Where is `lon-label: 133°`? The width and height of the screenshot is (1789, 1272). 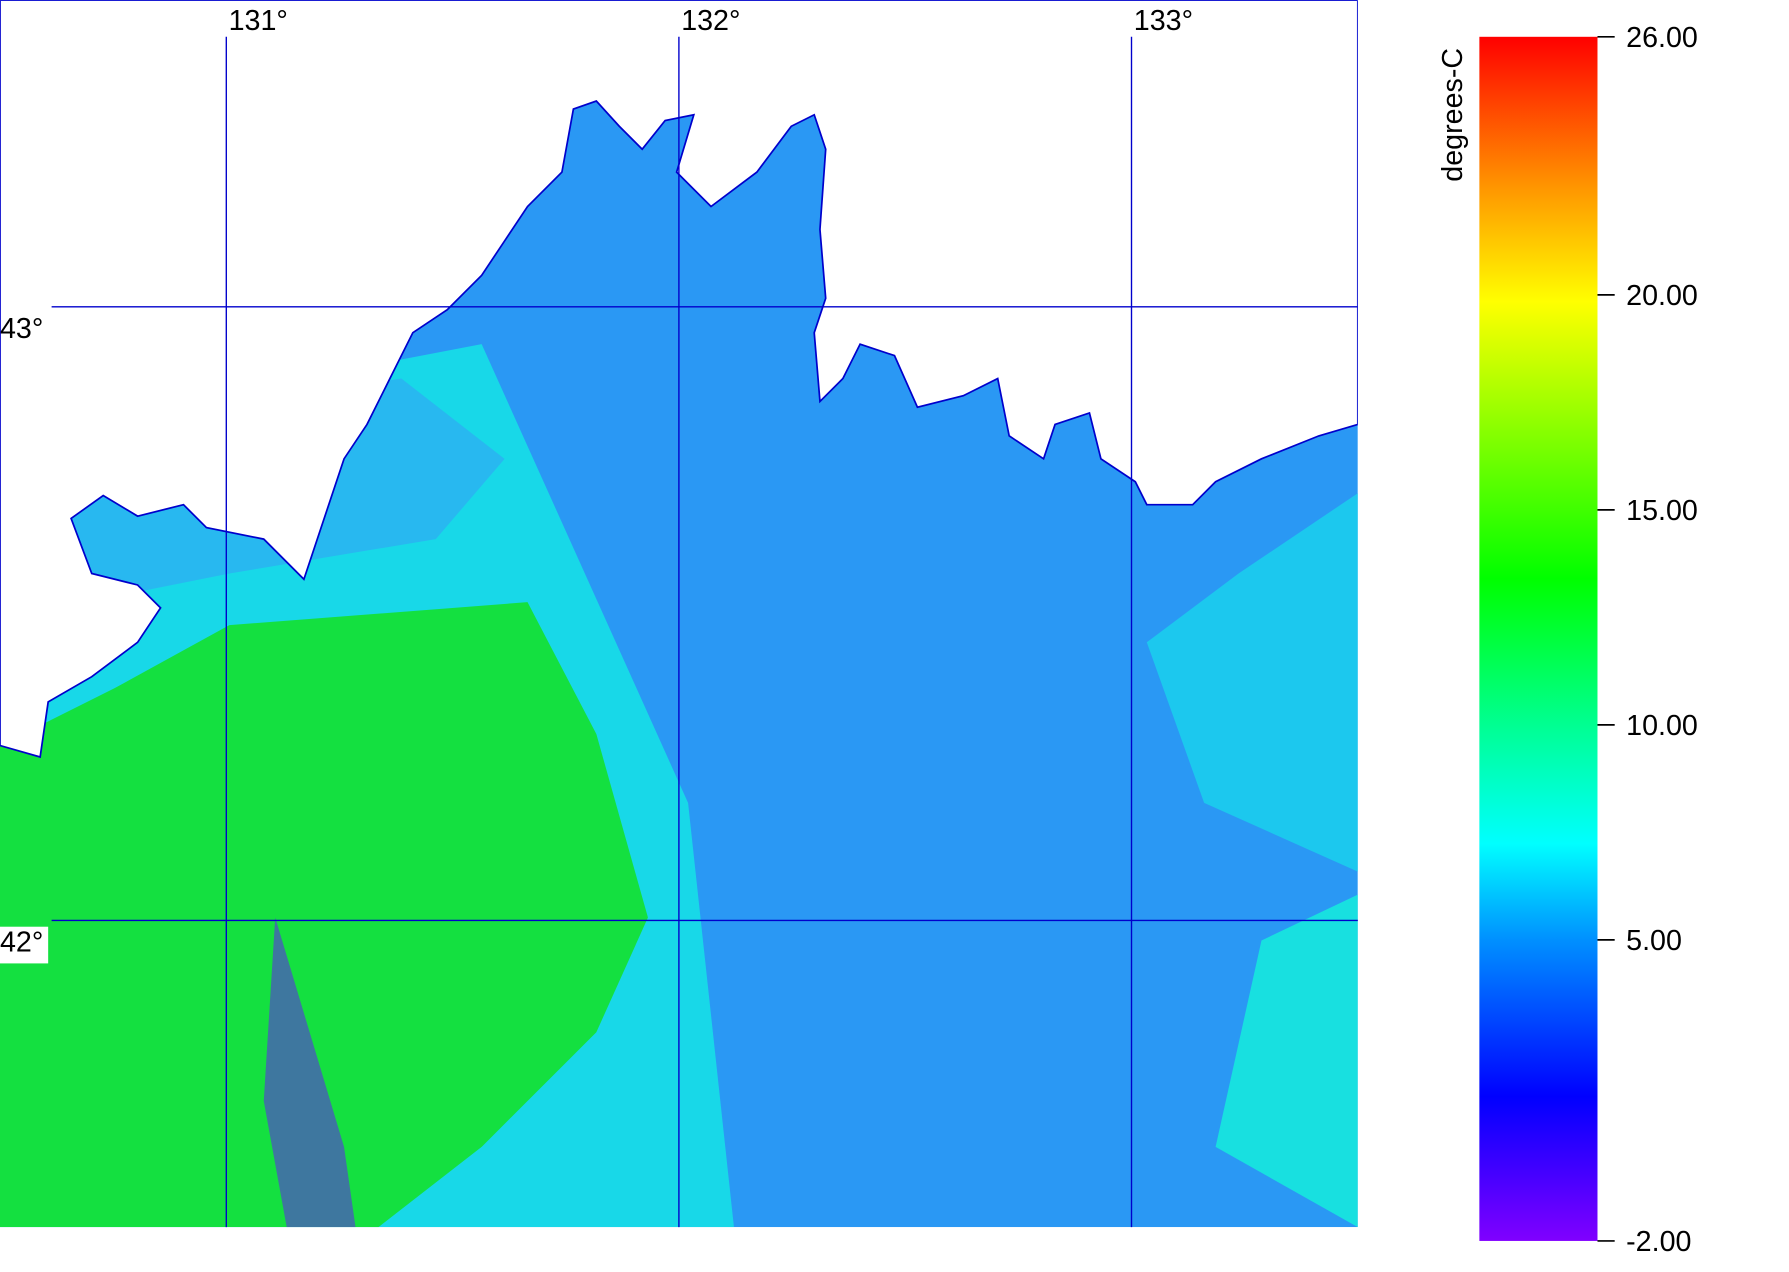
lon-label: 133° is located at coordinates (1163, 21).